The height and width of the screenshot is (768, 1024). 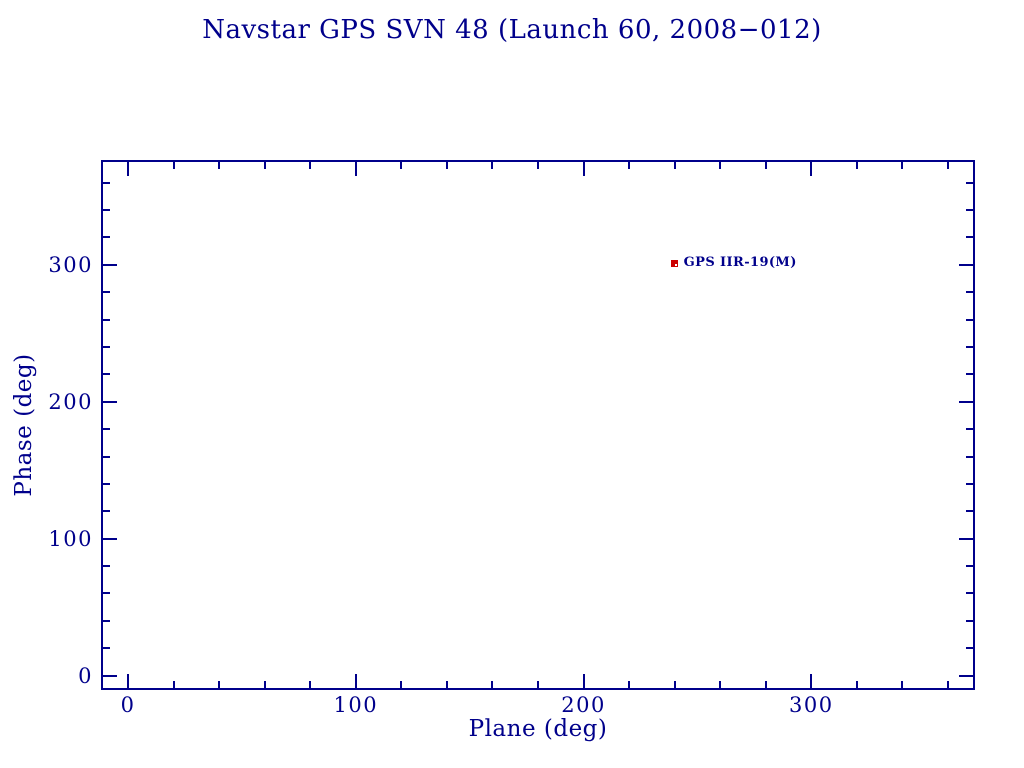 What do you see at coordinates (70, 264) in the screenshot?
I see `y-tick-label: 300` at bounding box center [70, 264].